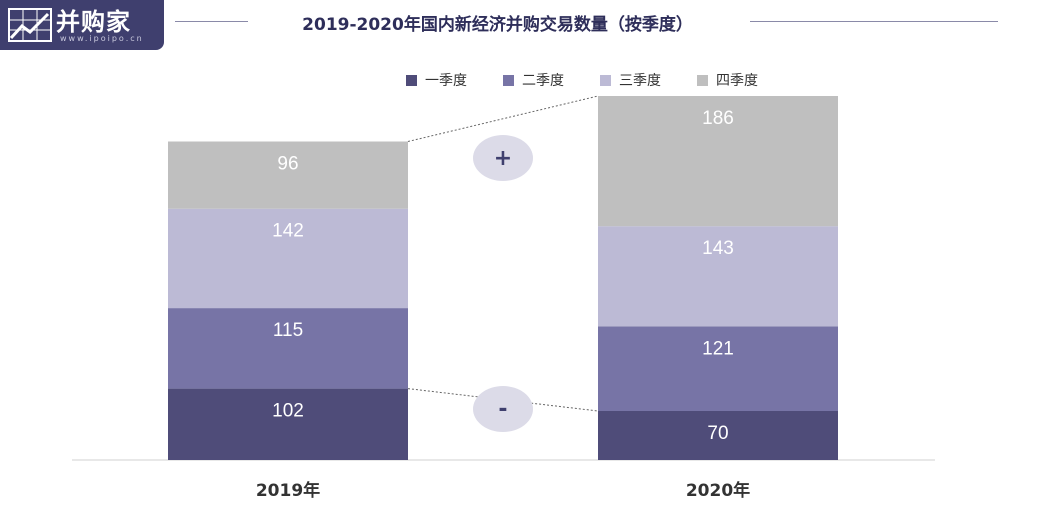  Describe the element at coordinates (874, 21) in the screenshot. I see `title-rule-right` at that location.